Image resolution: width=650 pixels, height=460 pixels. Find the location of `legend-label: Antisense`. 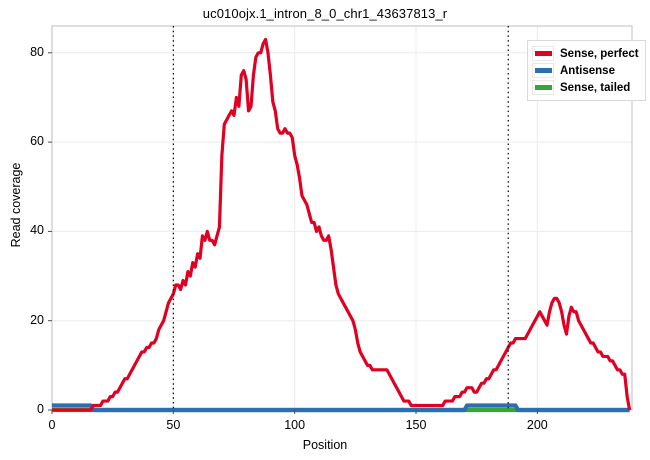

legend-label: Antisense is located at coordinates (587, 70).